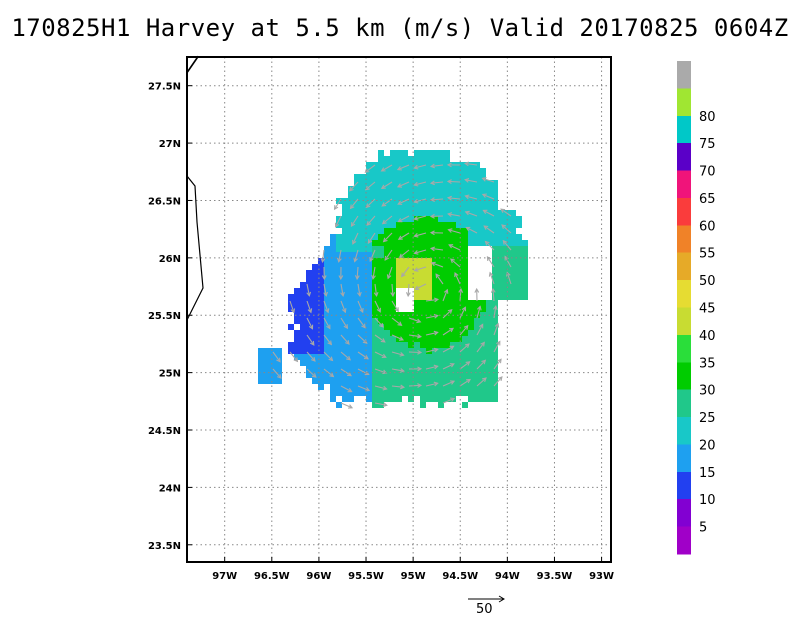  Describe the element at coordinates (170, 144) in the screenshot. I see `y-tick-label: 27N` at that location.